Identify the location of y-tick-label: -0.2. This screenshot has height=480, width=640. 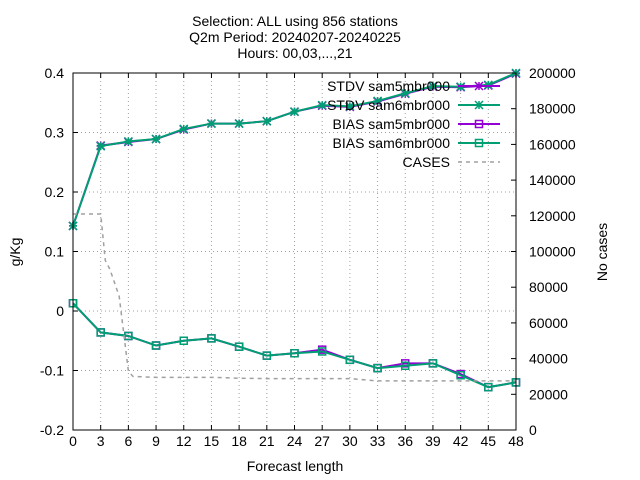
(52, 430).